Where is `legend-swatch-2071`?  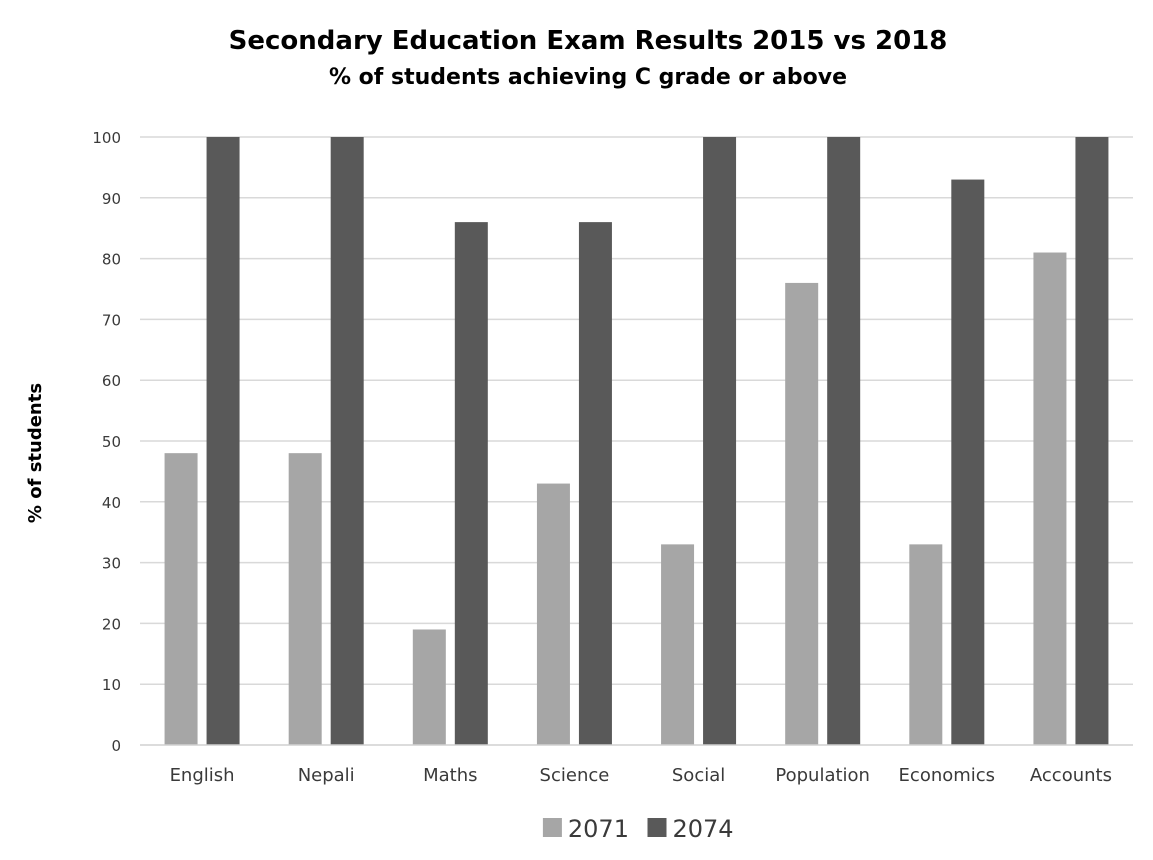 legend-swatch-2071 is located at coordinates (552, 827).